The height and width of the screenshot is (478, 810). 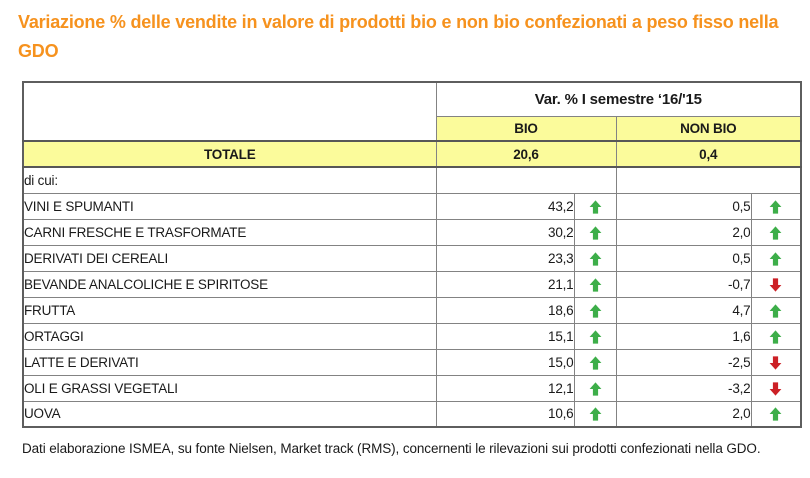 What do you see at coordinates (229, 154) in the screenshot?
I see `total-label: TOTALE` at bounding box center [229, 154].